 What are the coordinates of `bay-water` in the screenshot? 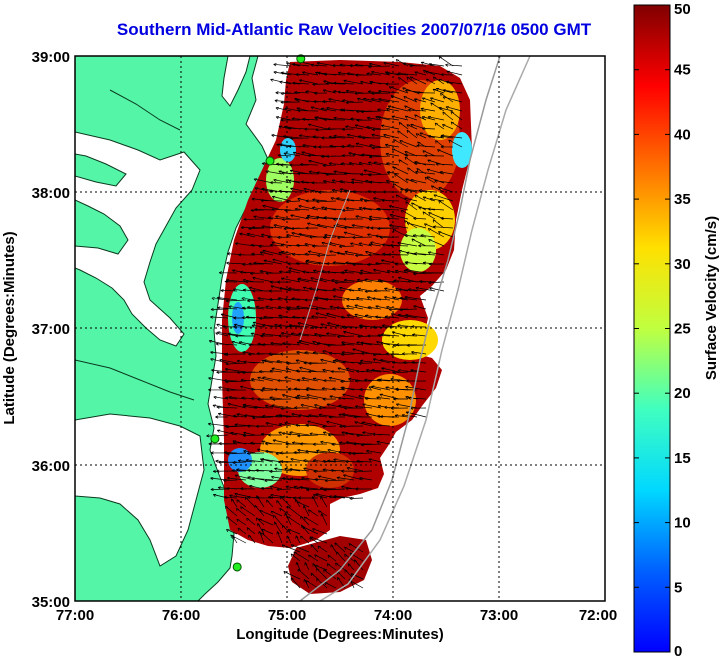 It's located at (138, 239).